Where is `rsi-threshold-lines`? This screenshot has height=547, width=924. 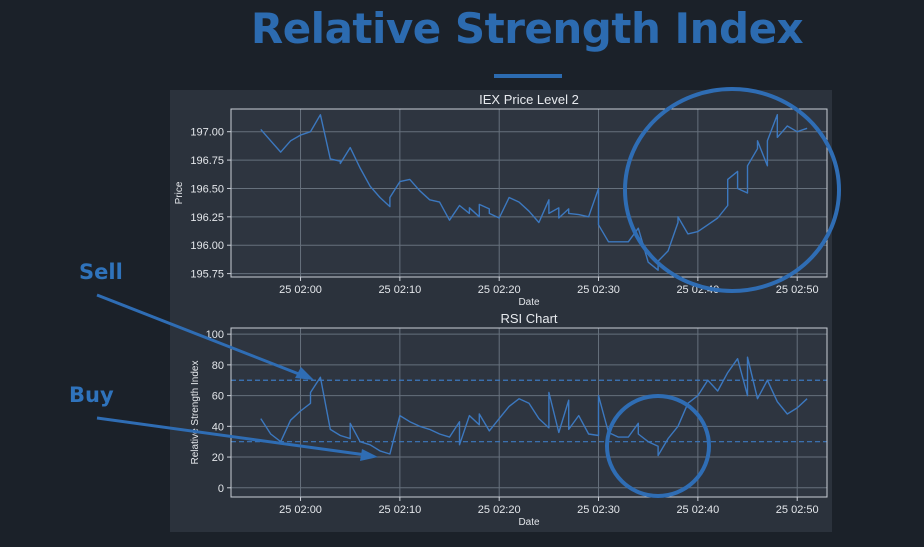
rsi-threshold-lines is located at coordinates (529, 411).